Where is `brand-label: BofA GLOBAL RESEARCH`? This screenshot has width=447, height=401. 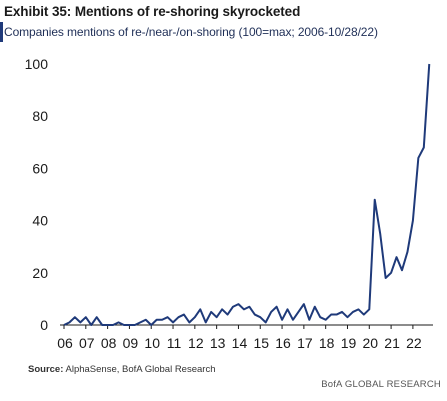
brand-label: BofA GLOBAL RESEARCH is located at coordinates (381, 384).